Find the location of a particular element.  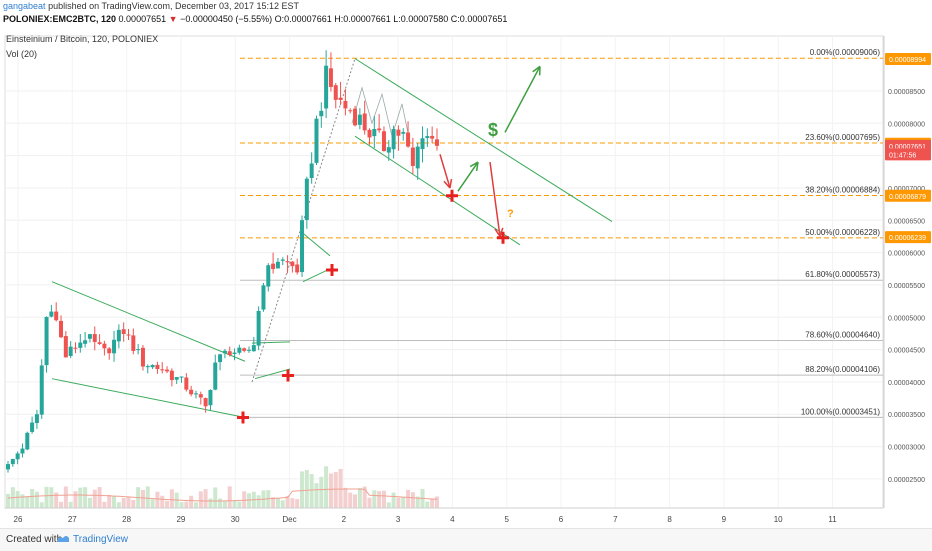

y-tick-label: 0.00006000 is located at coordinates (906, 254).